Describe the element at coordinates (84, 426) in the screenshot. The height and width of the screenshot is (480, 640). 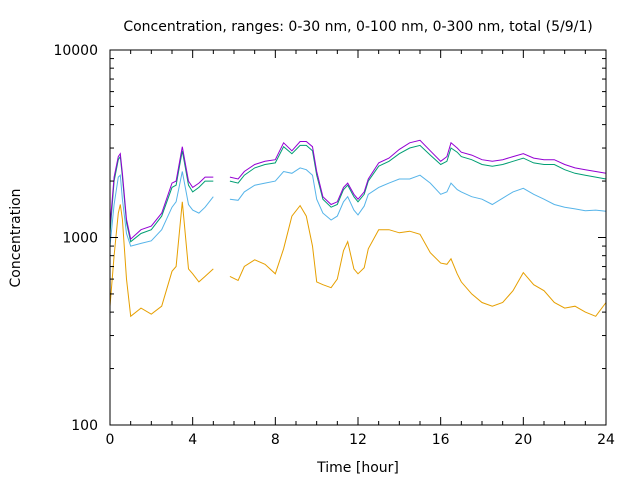
I see `y-tick-label: 100` at that location.